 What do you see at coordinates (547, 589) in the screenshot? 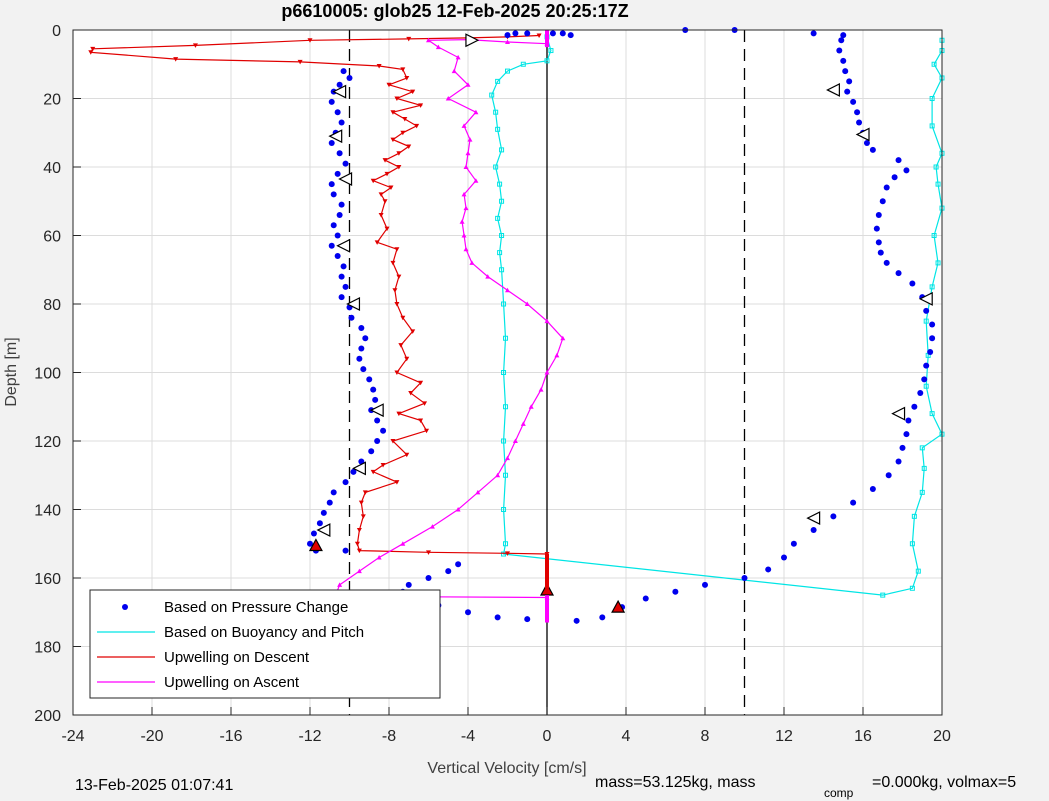
I see `marker-triangle-up` at bounding box center [547, 589].